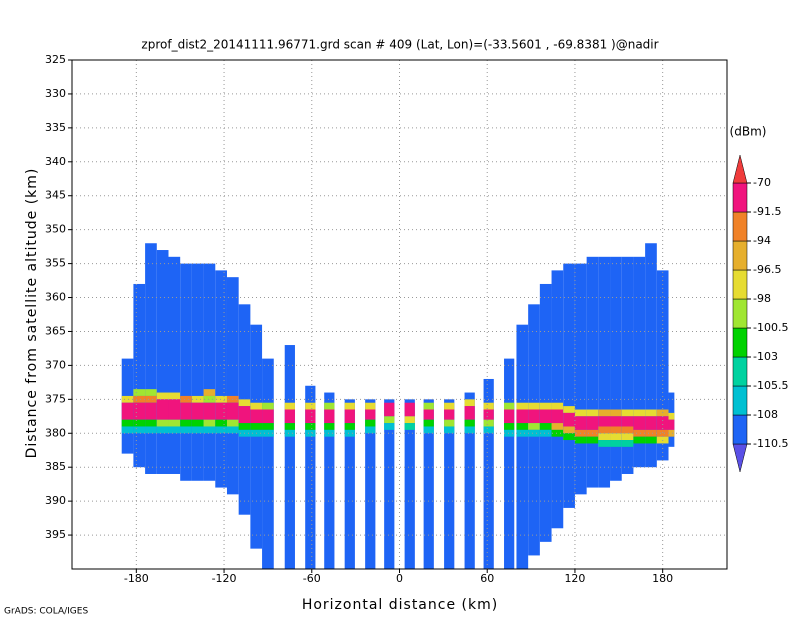 The width and height of the screenshot is (800, 618). Describe the element at coordinates (765, 356) in the screenshot. I see `colorbar-tick-label: -103` at that location.